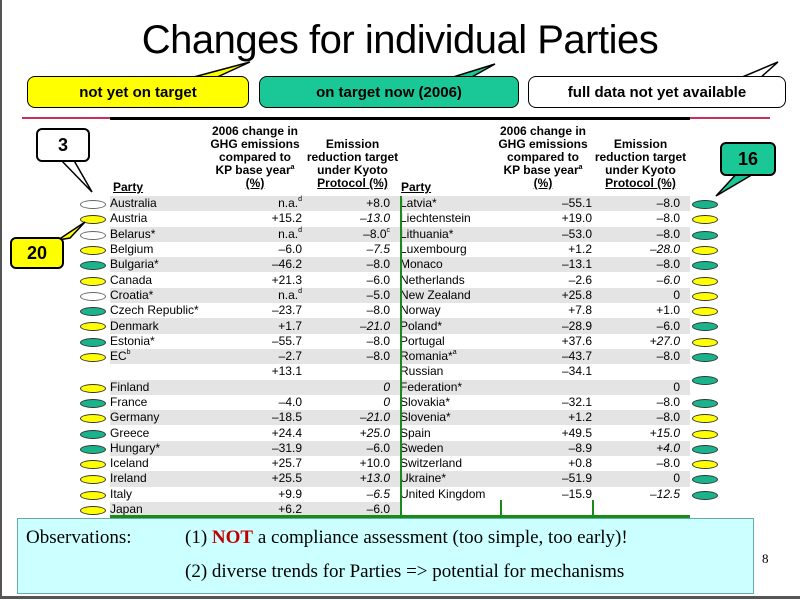 The height and width of the screenshot is (600, 800). Describe the element at coordinates (129, 402) in the screenshot. I see `party-name: France` at that location.